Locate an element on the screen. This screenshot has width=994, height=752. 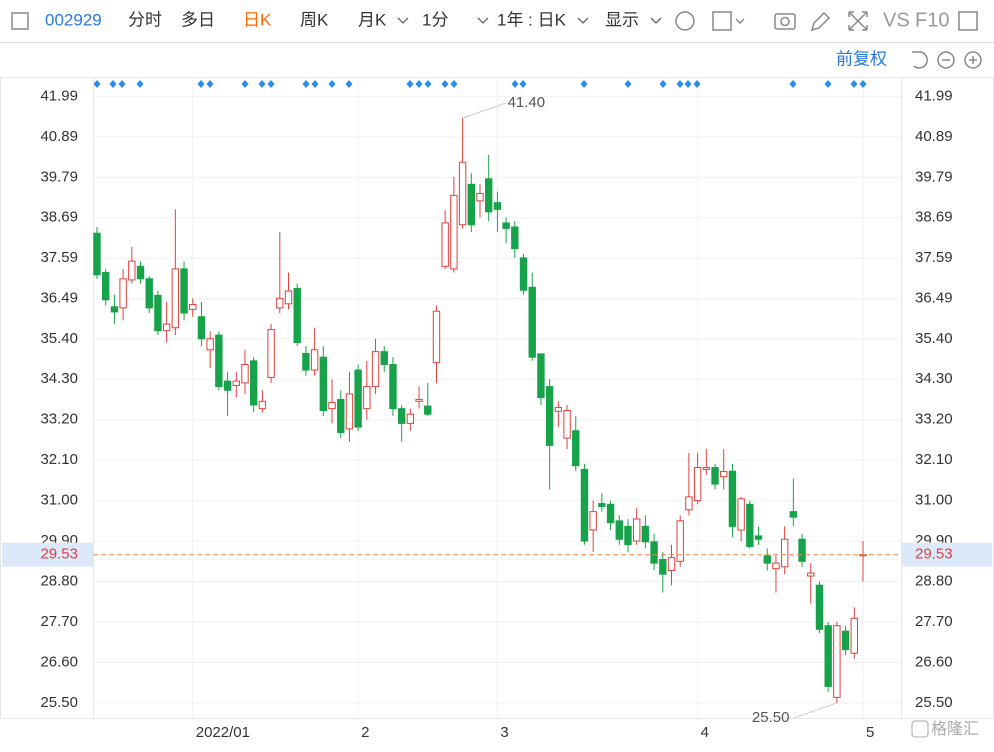
y2-tick-label: 34.30 is located at coordinates (934, 378).